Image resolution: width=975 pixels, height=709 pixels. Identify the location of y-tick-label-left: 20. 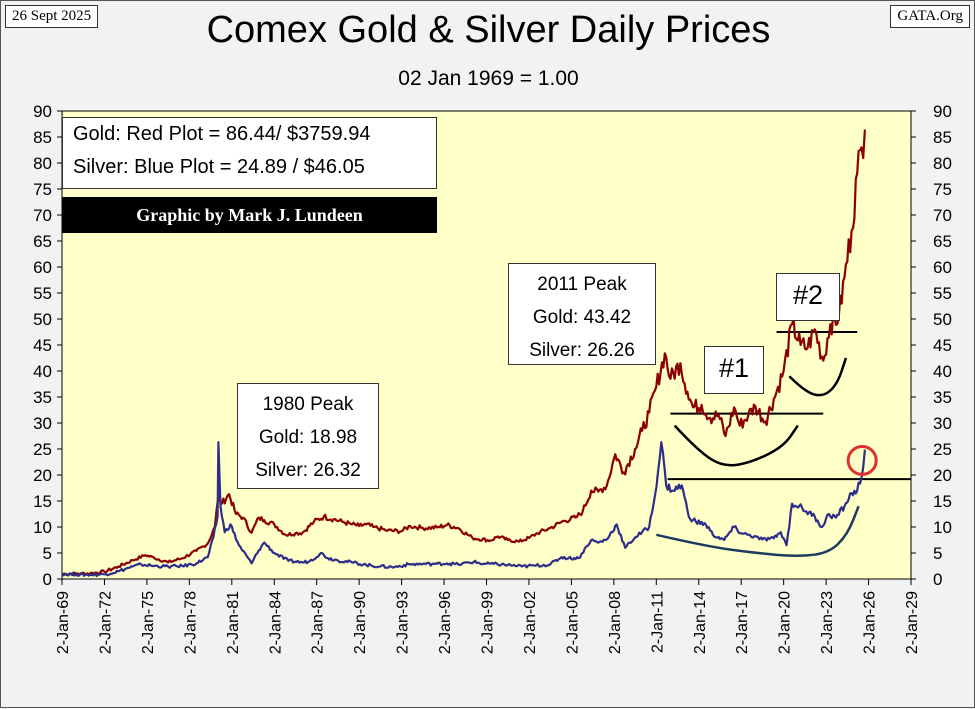
(42, 475).